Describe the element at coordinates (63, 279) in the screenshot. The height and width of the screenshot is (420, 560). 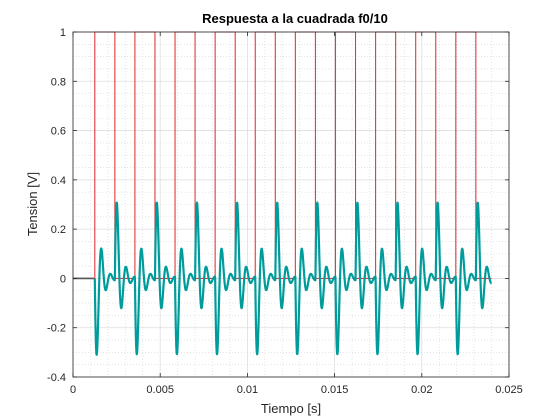
I see `y-tick-label: 0` at that location.